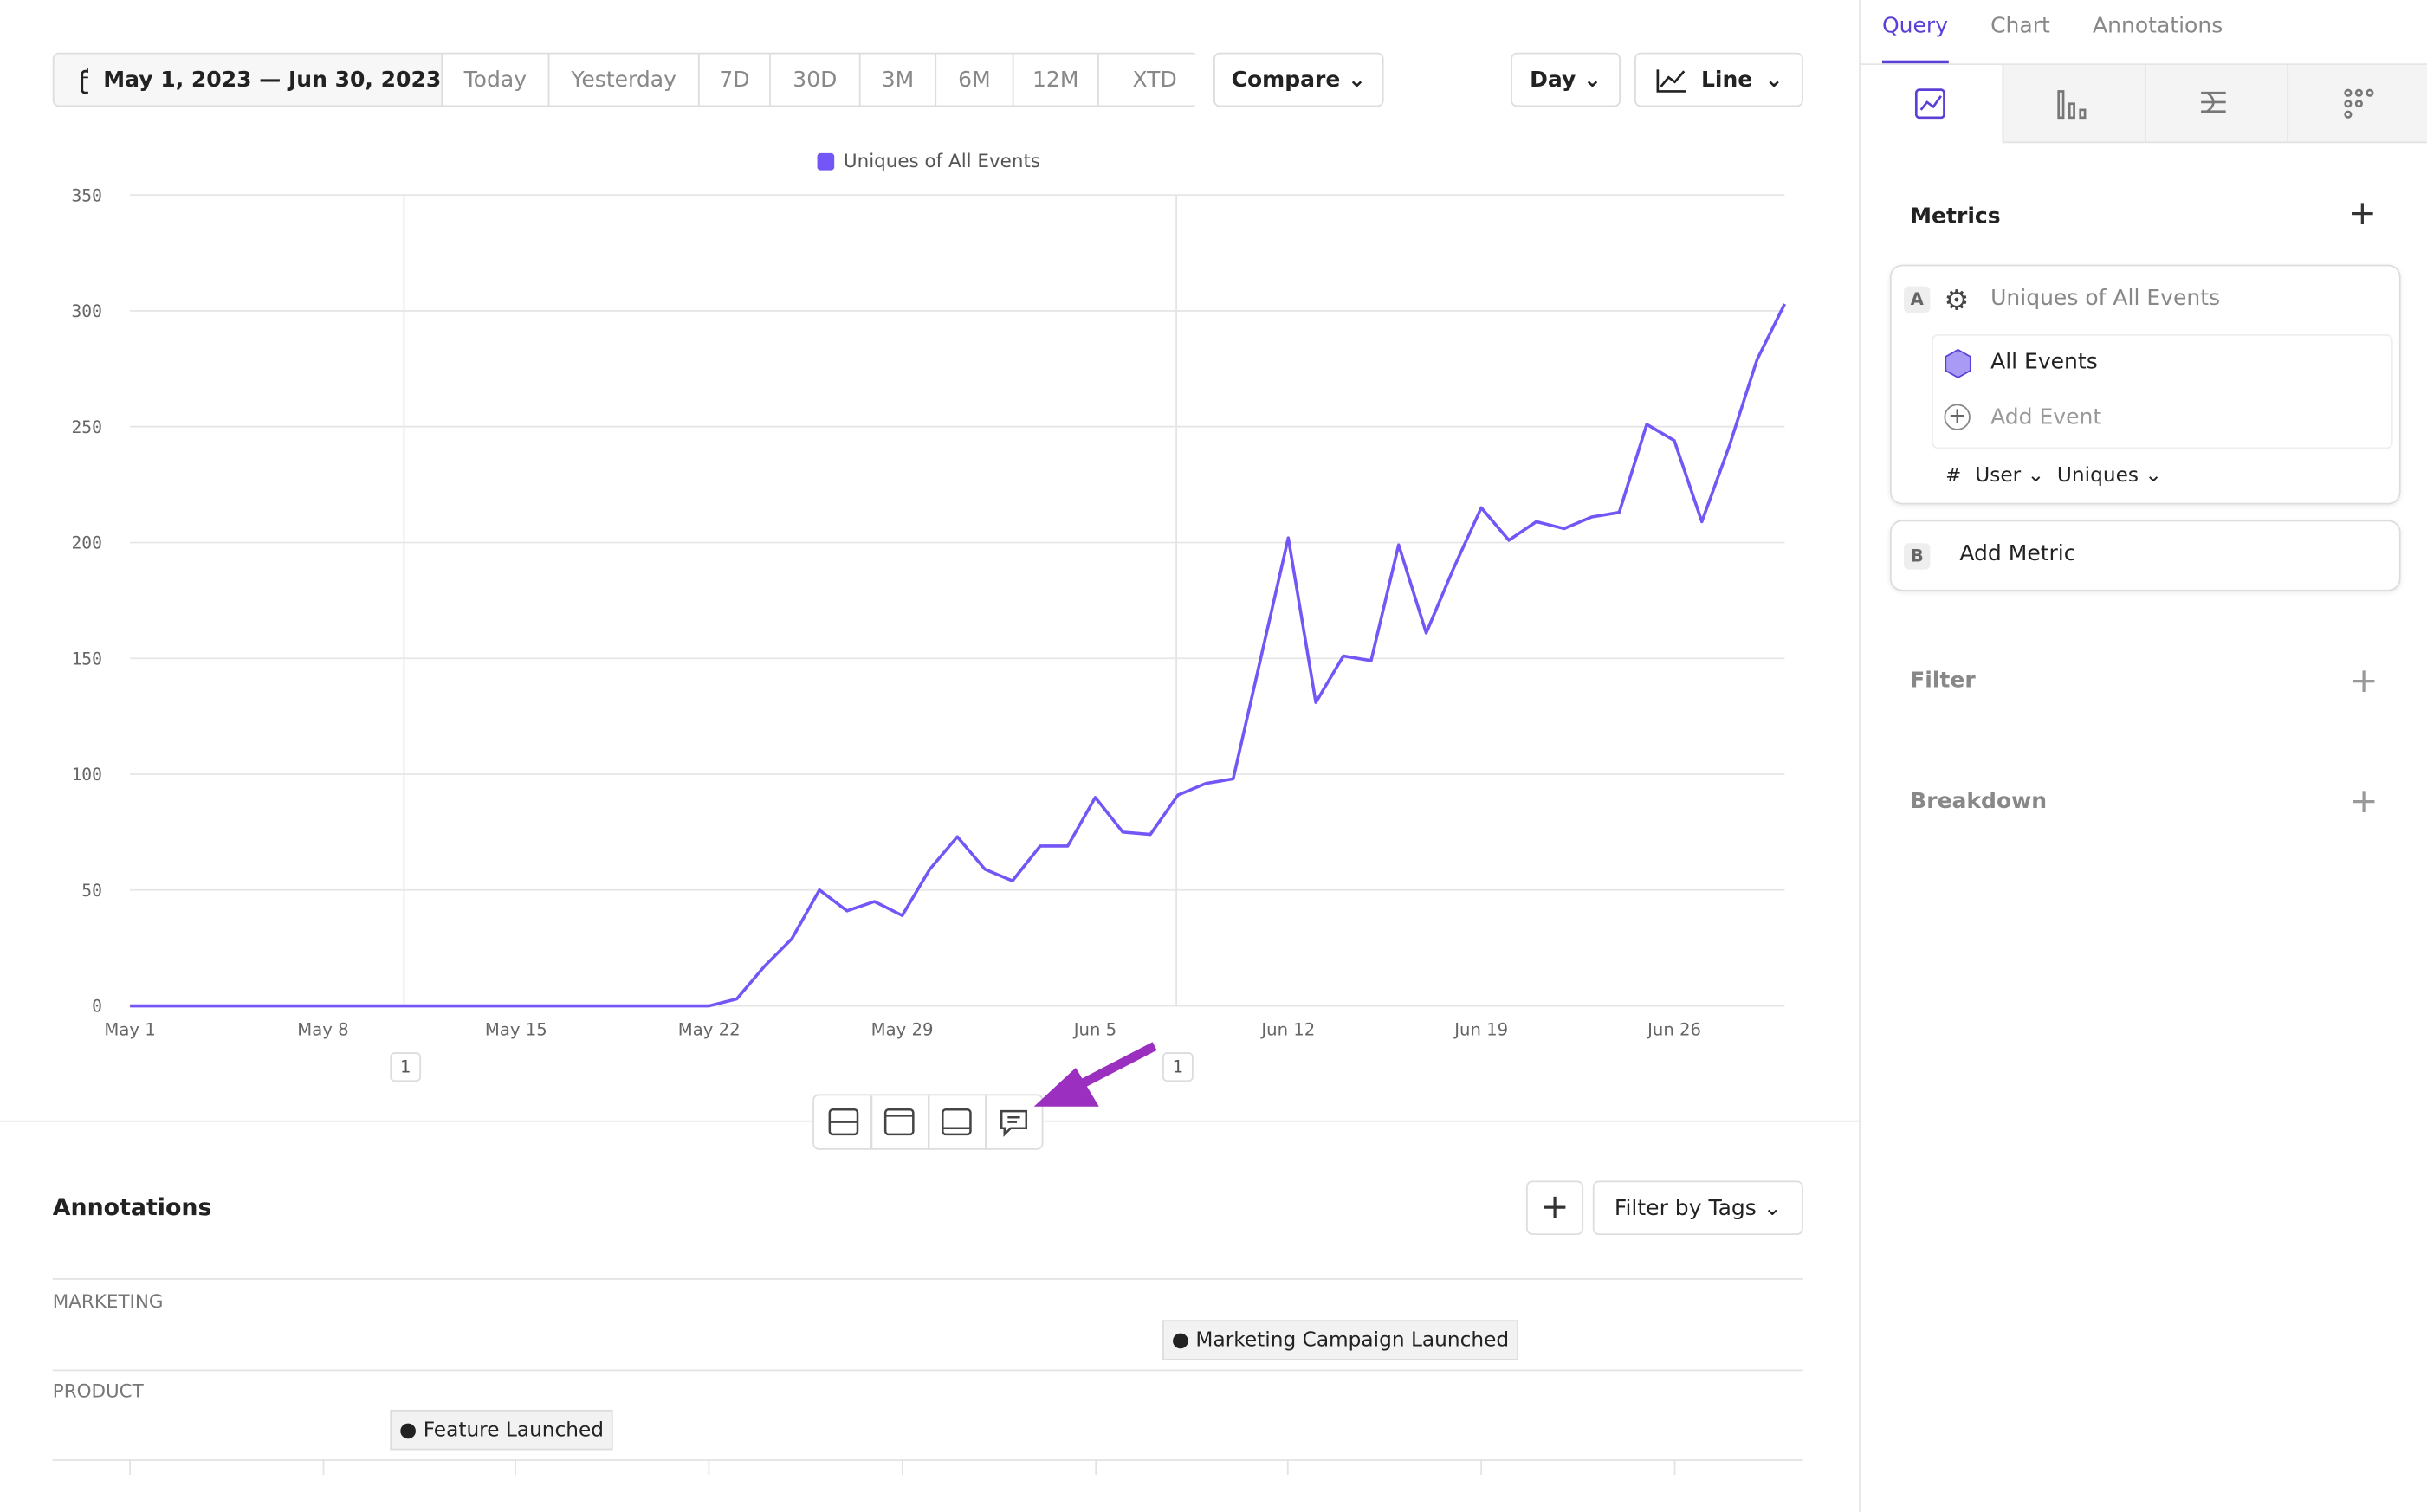 The image size is (2427, 1512). Describe the element at coordinates (1054, 80) in the screenshot. I see `range-button: 12M` at that location.